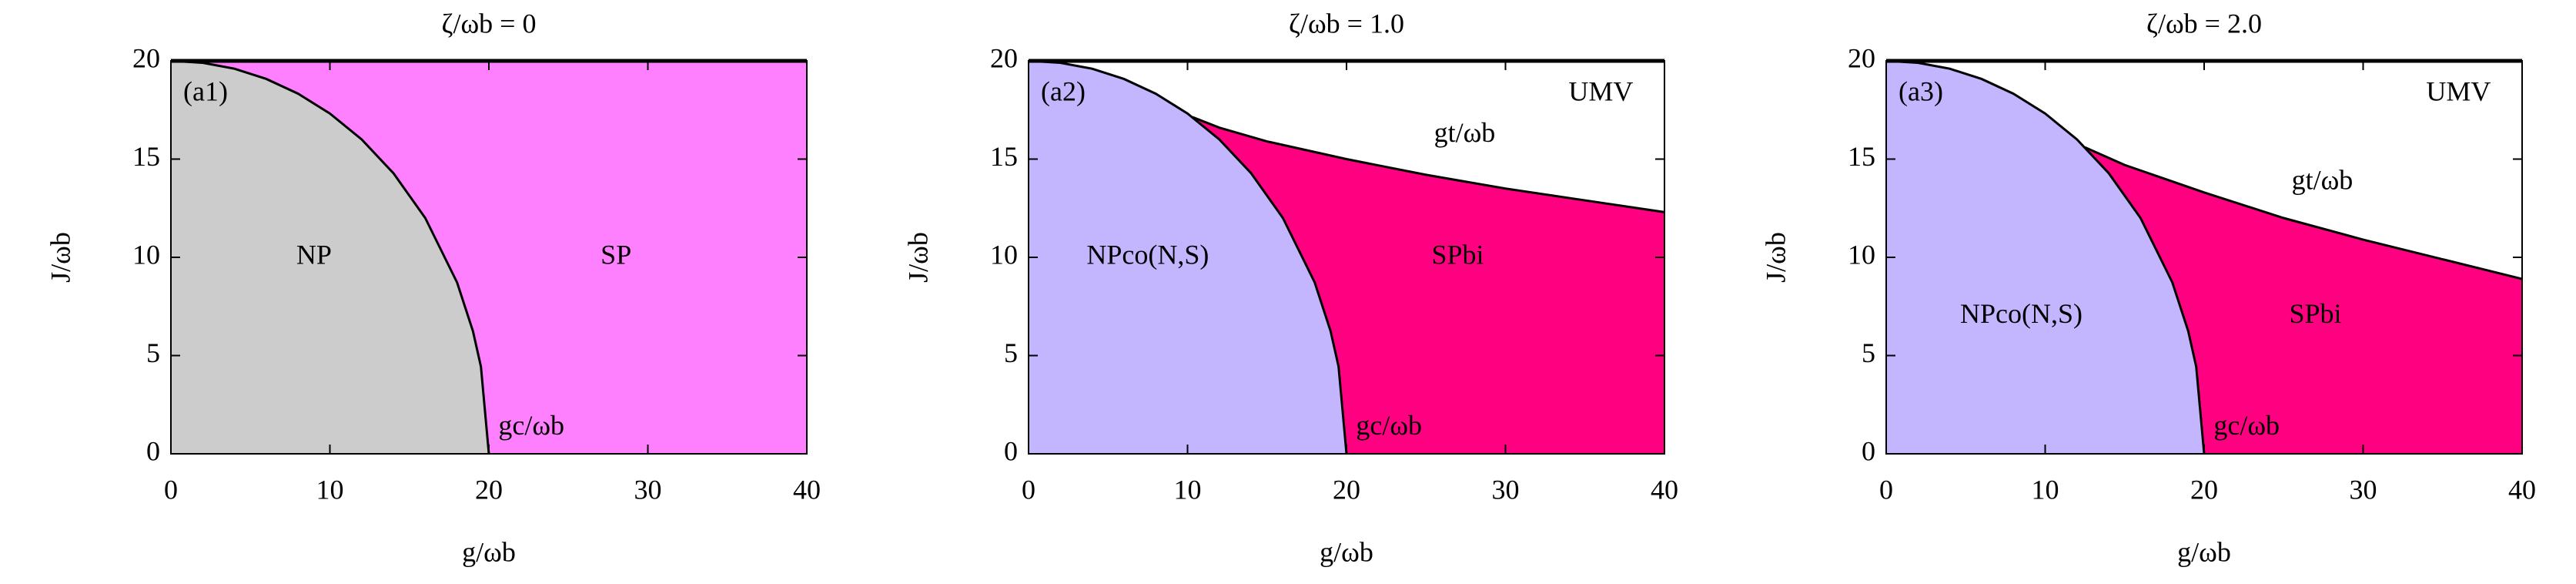 This screenshot has height=584, width=2576. Describe the element at coordinates (616, 254) in the screenshot. I see `region-label: SP` at that location.